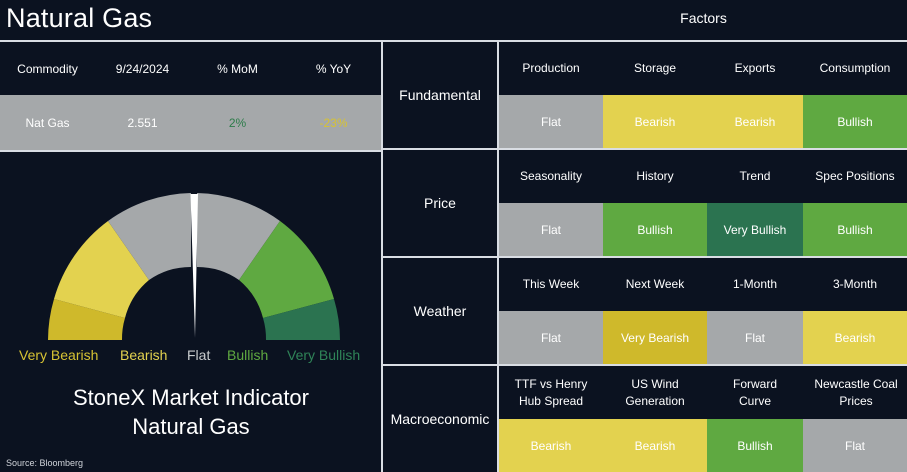  Describe the element at coordinates (755, 337) in the screenshot. I see `factor-value-1-month: Flat` at that location.